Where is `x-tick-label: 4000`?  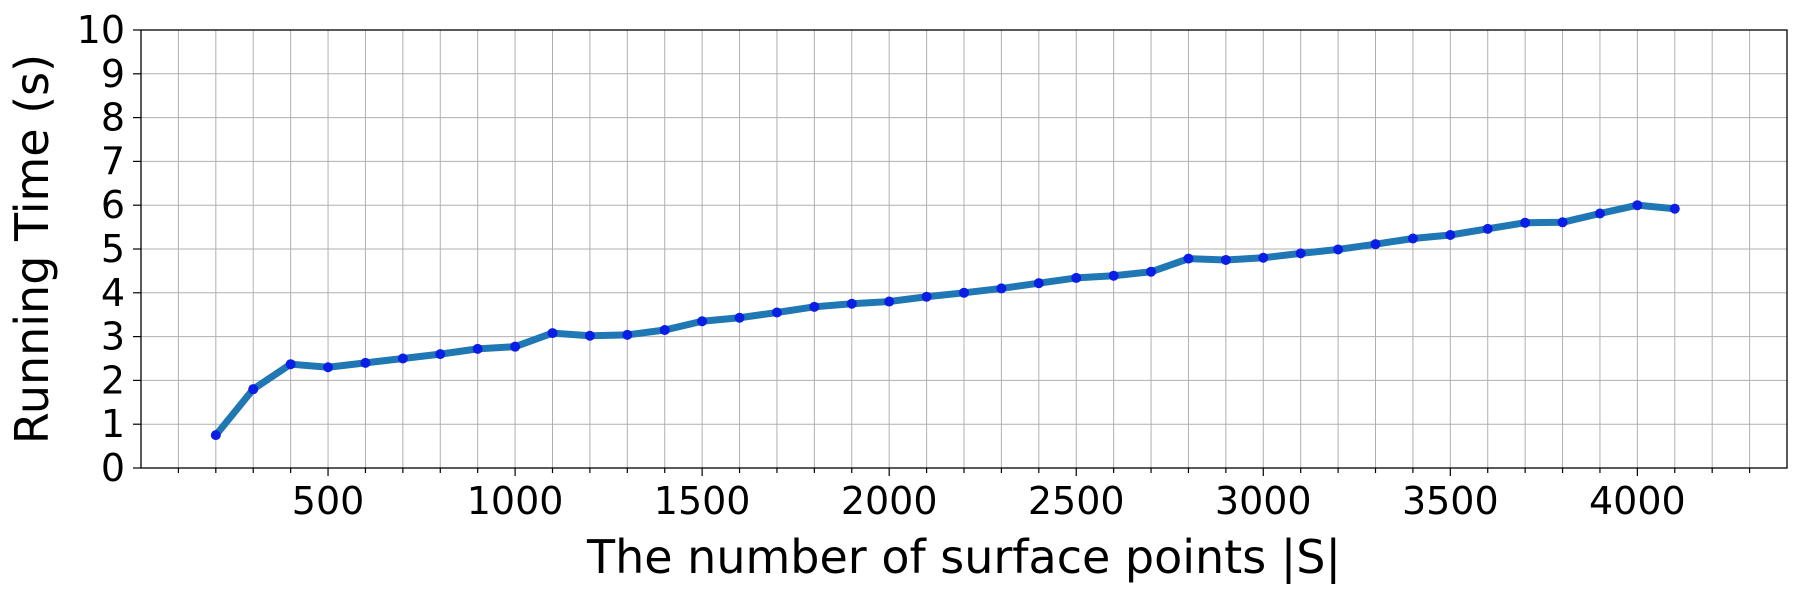
x-tick-label: 4000 is located at coordinates (1637, 501).